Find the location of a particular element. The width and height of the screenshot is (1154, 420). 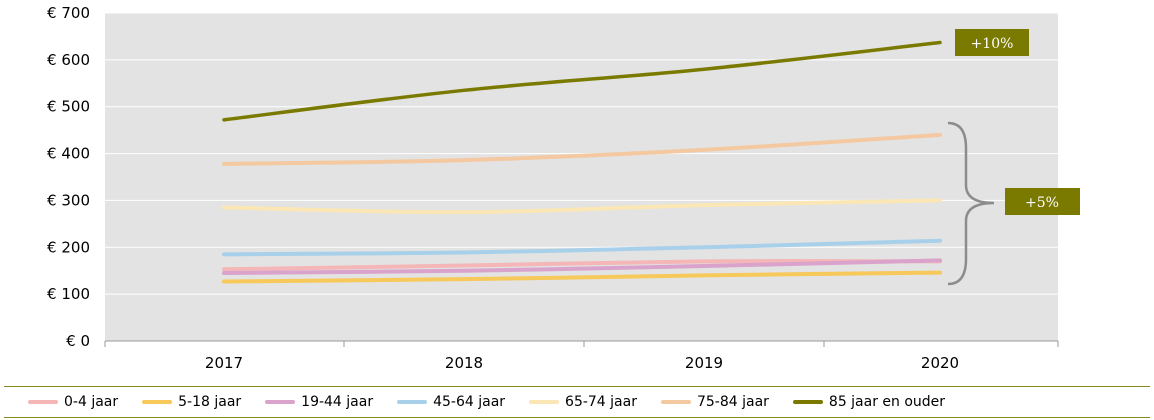

legend-item: 19-44 jaar is located at coordinates (319, 402).